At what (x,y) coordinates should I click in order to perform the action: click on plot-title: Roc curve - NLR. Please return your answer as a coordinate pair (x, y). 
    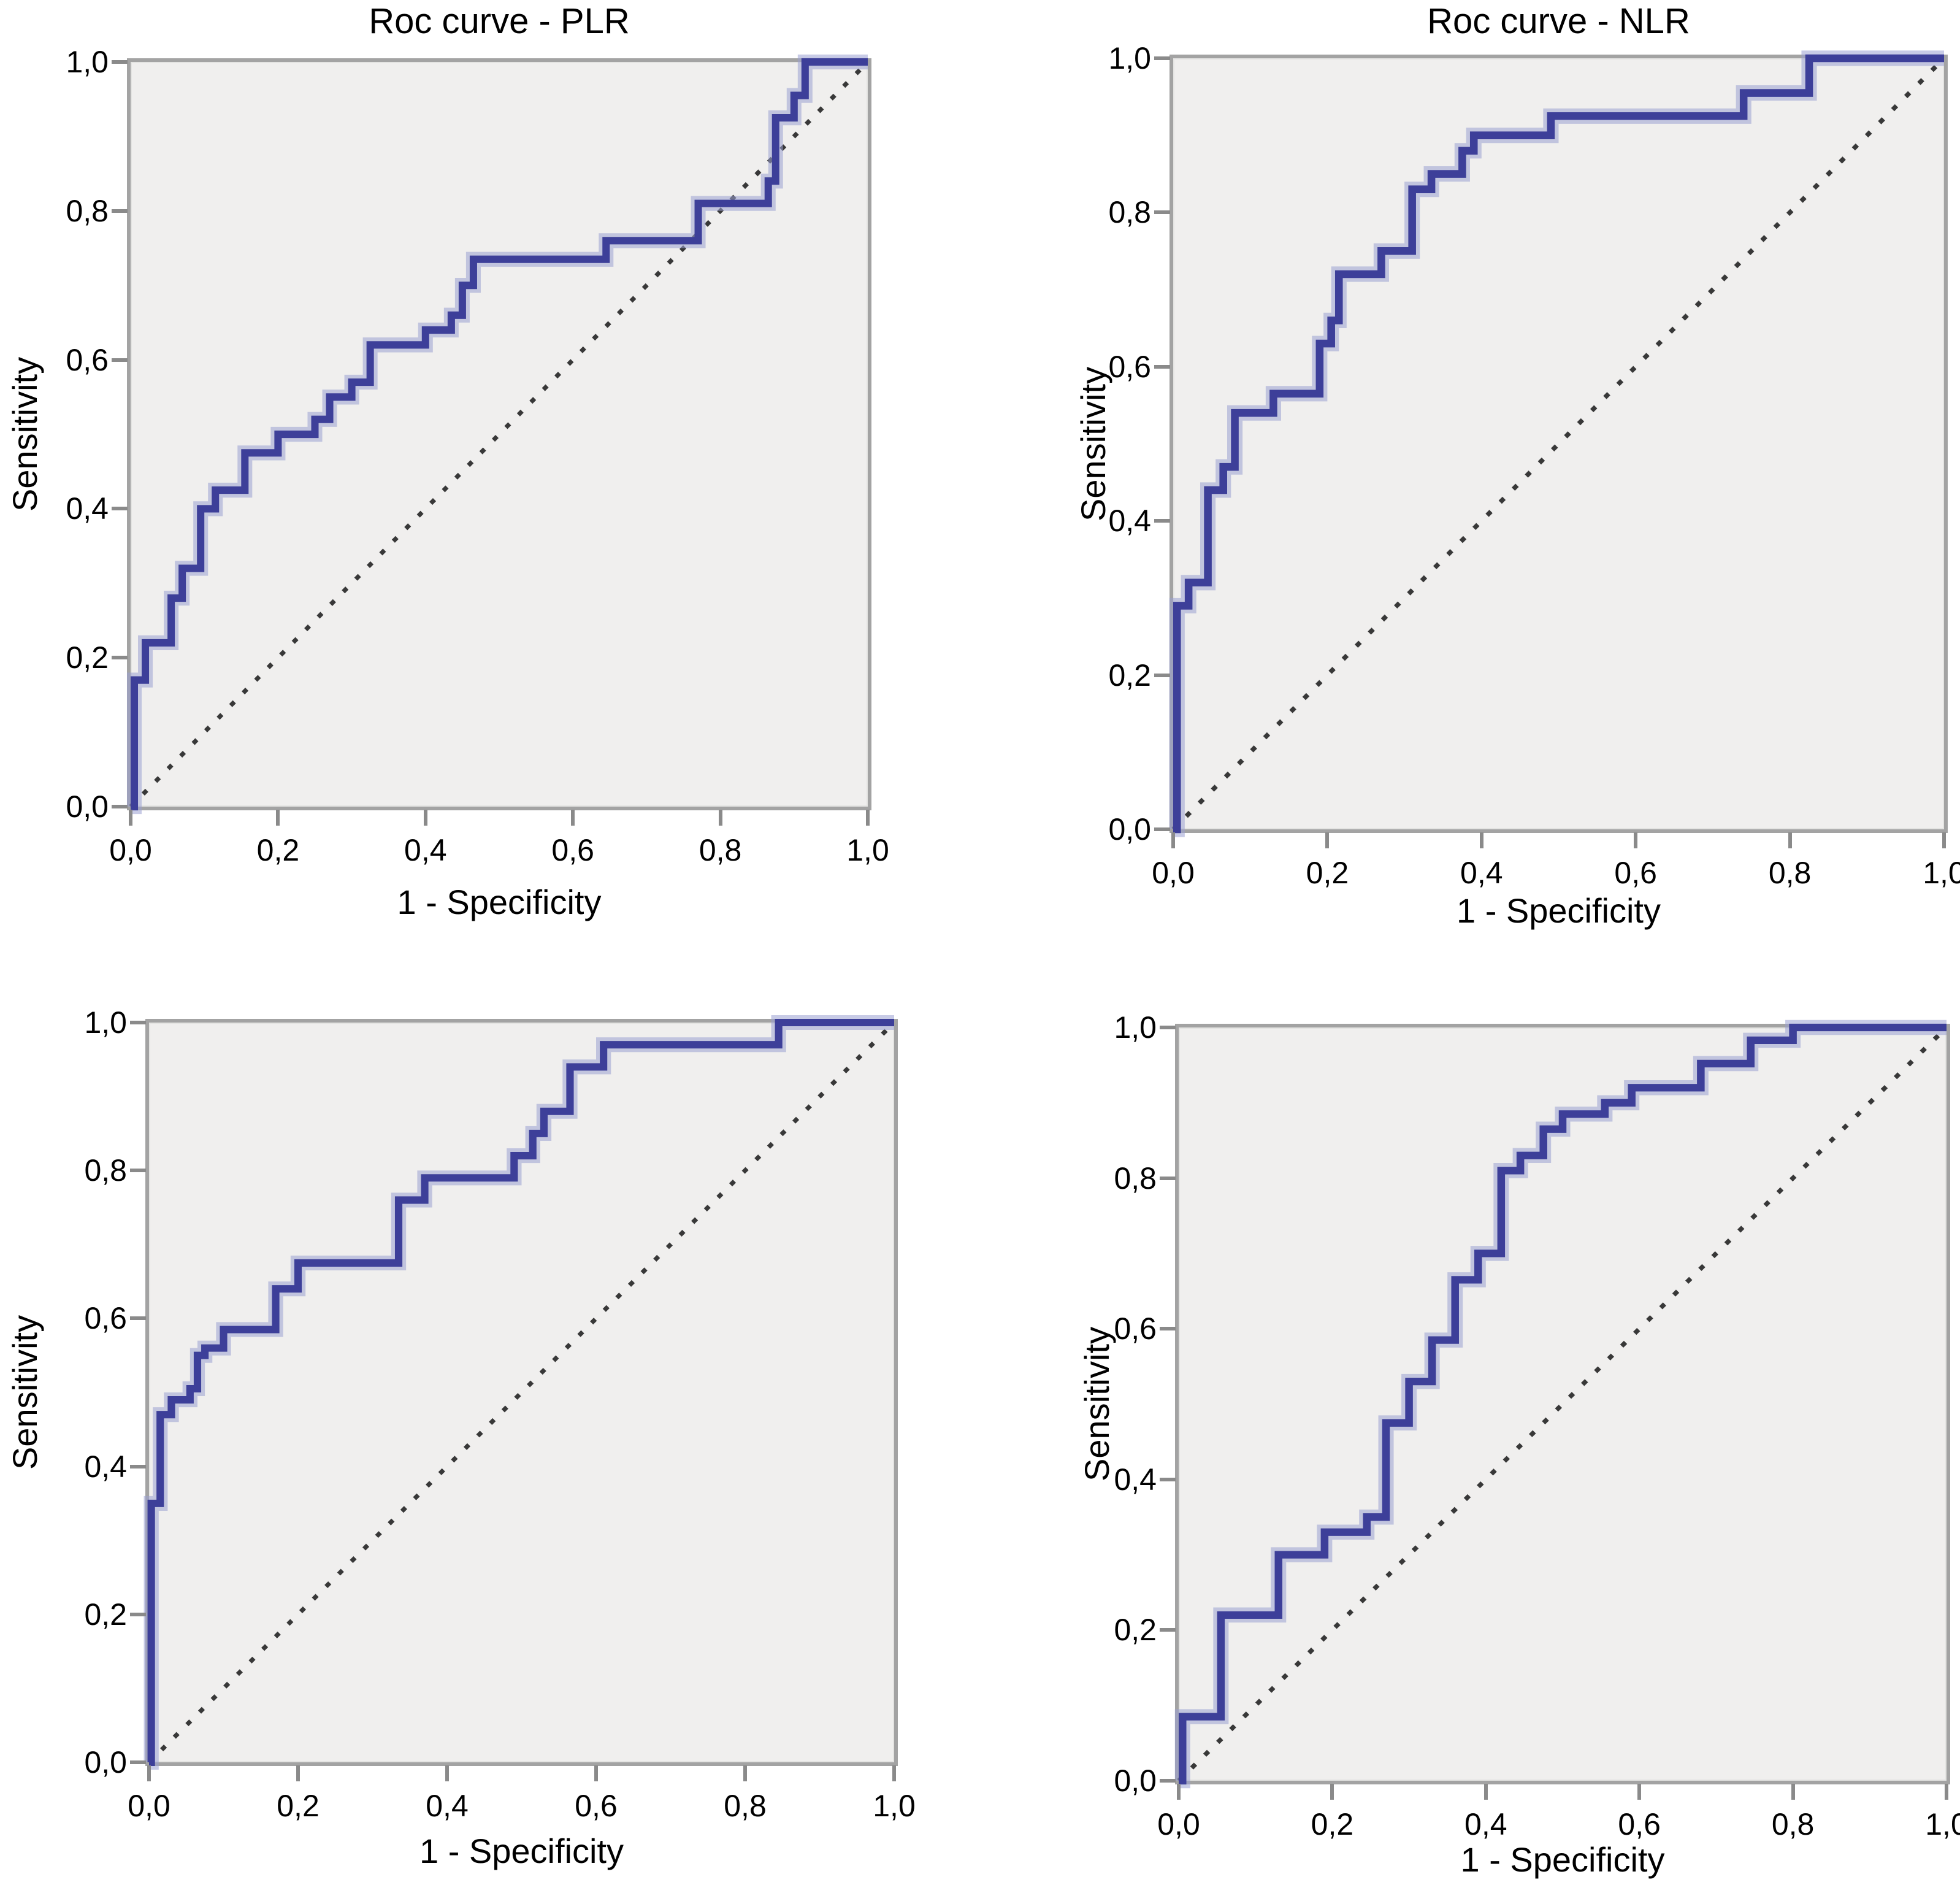
    Looking at the image, I should click on (1558, 21).